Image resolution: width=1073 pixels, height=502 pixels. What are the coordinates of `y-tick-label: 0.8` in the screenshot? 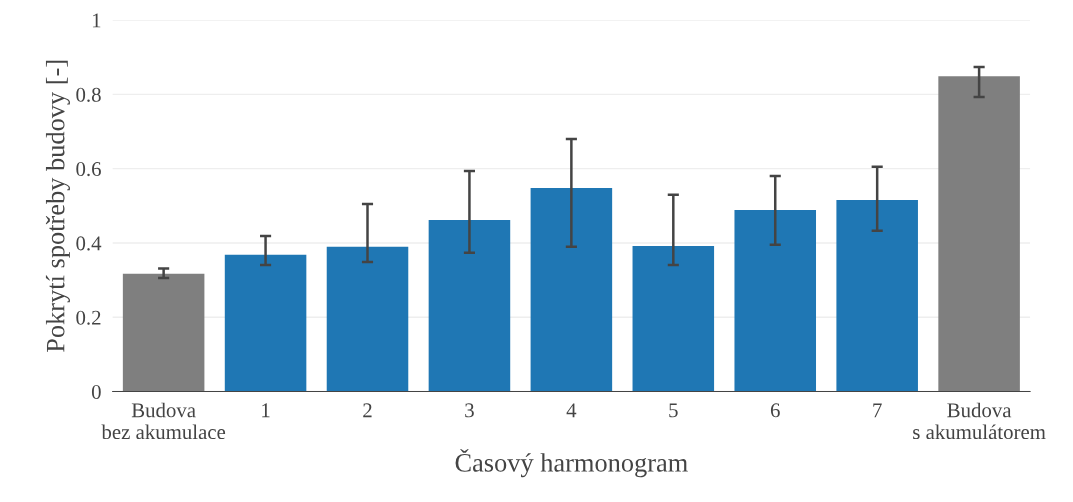 It's located at (88, 94).